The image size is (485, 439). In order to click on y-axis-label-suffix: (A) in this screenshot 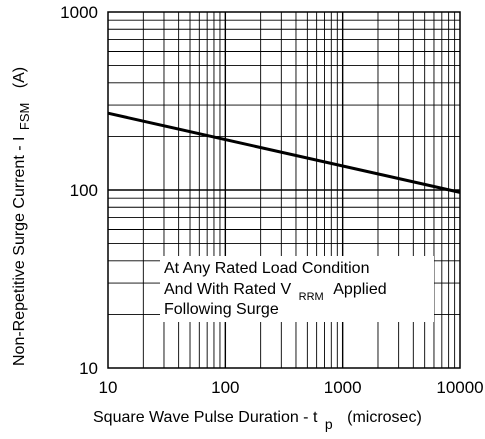, I will do `click(19, 77)`.